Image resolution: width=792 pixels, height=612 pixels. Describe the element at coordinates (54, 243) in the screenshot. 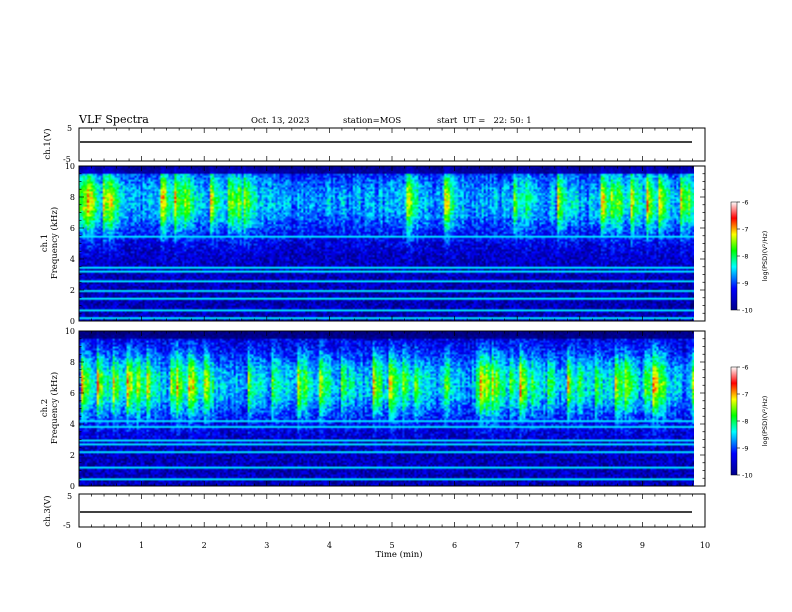

I see `ch1-frequency-ylabel: Frequency (kHz)` at that location.